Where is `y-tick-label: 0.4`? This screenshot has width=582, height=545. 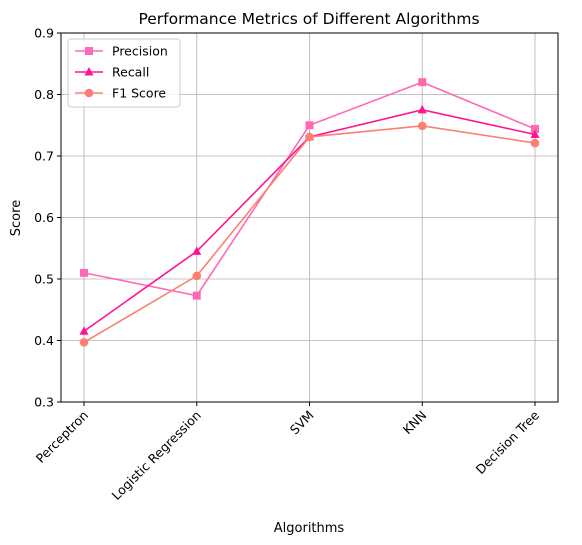
y-tick-label: 0.4 is located at coordinates (44, 340).